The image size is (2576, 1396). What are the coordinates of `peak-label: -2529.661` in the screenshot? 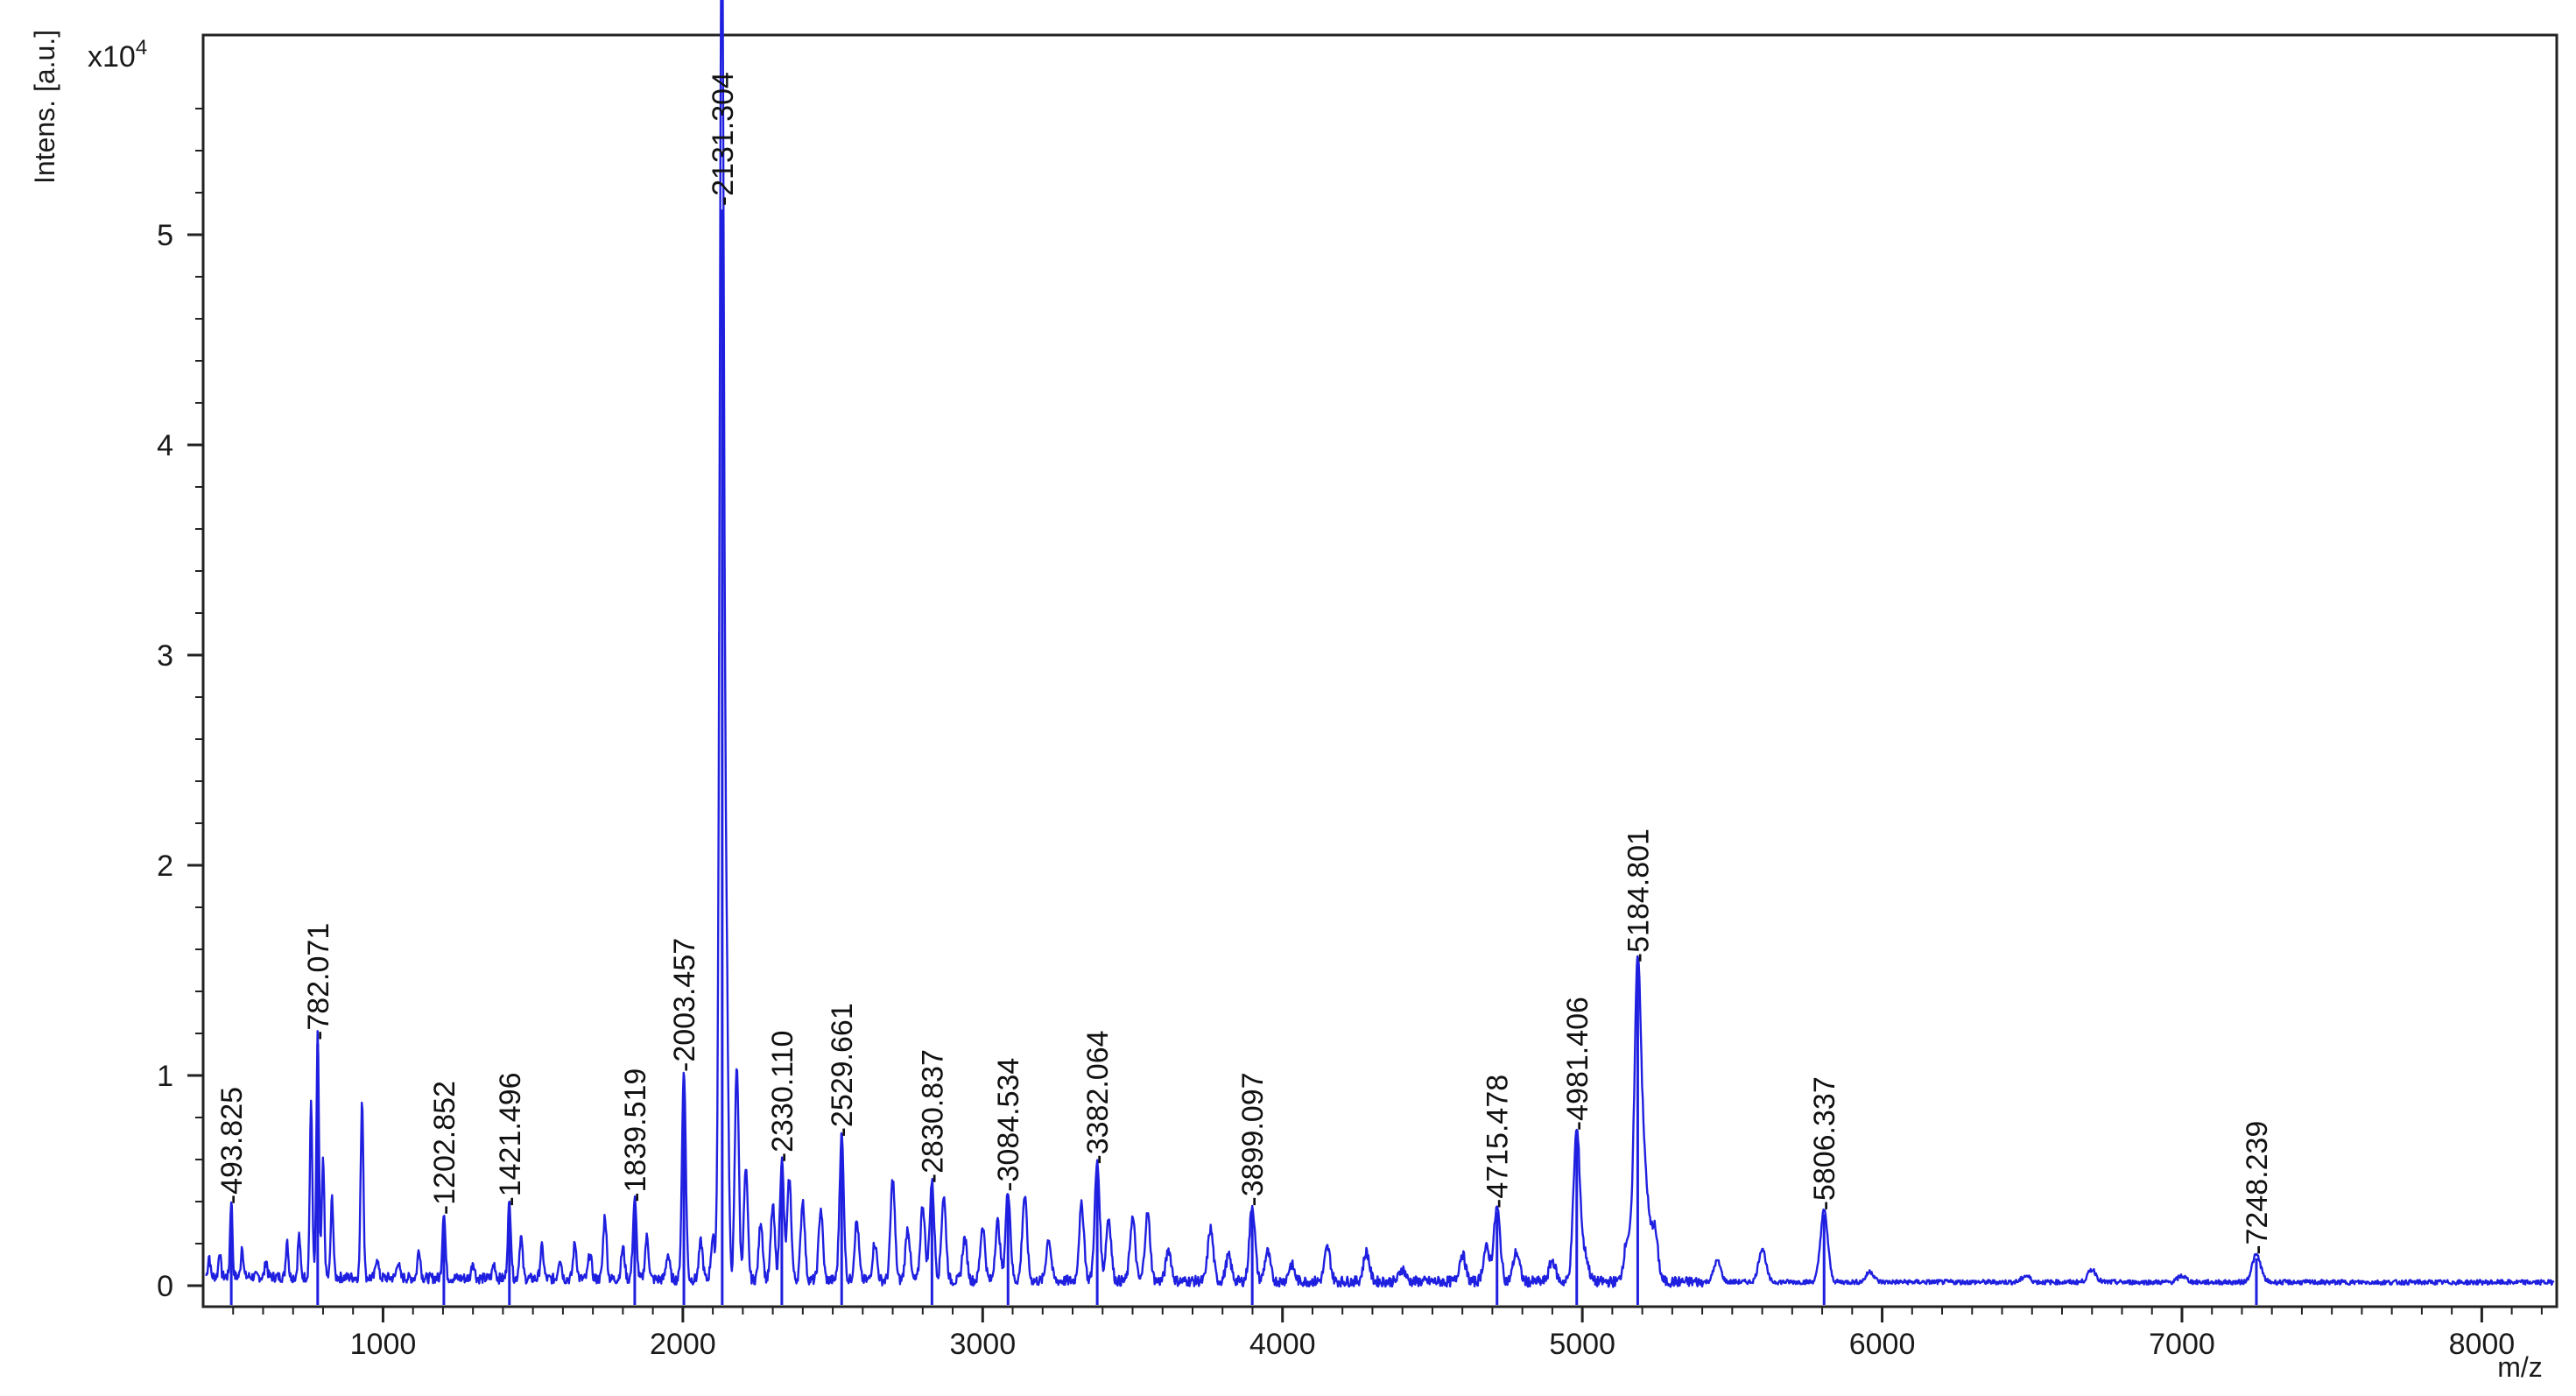 It's located at (842, 1070).